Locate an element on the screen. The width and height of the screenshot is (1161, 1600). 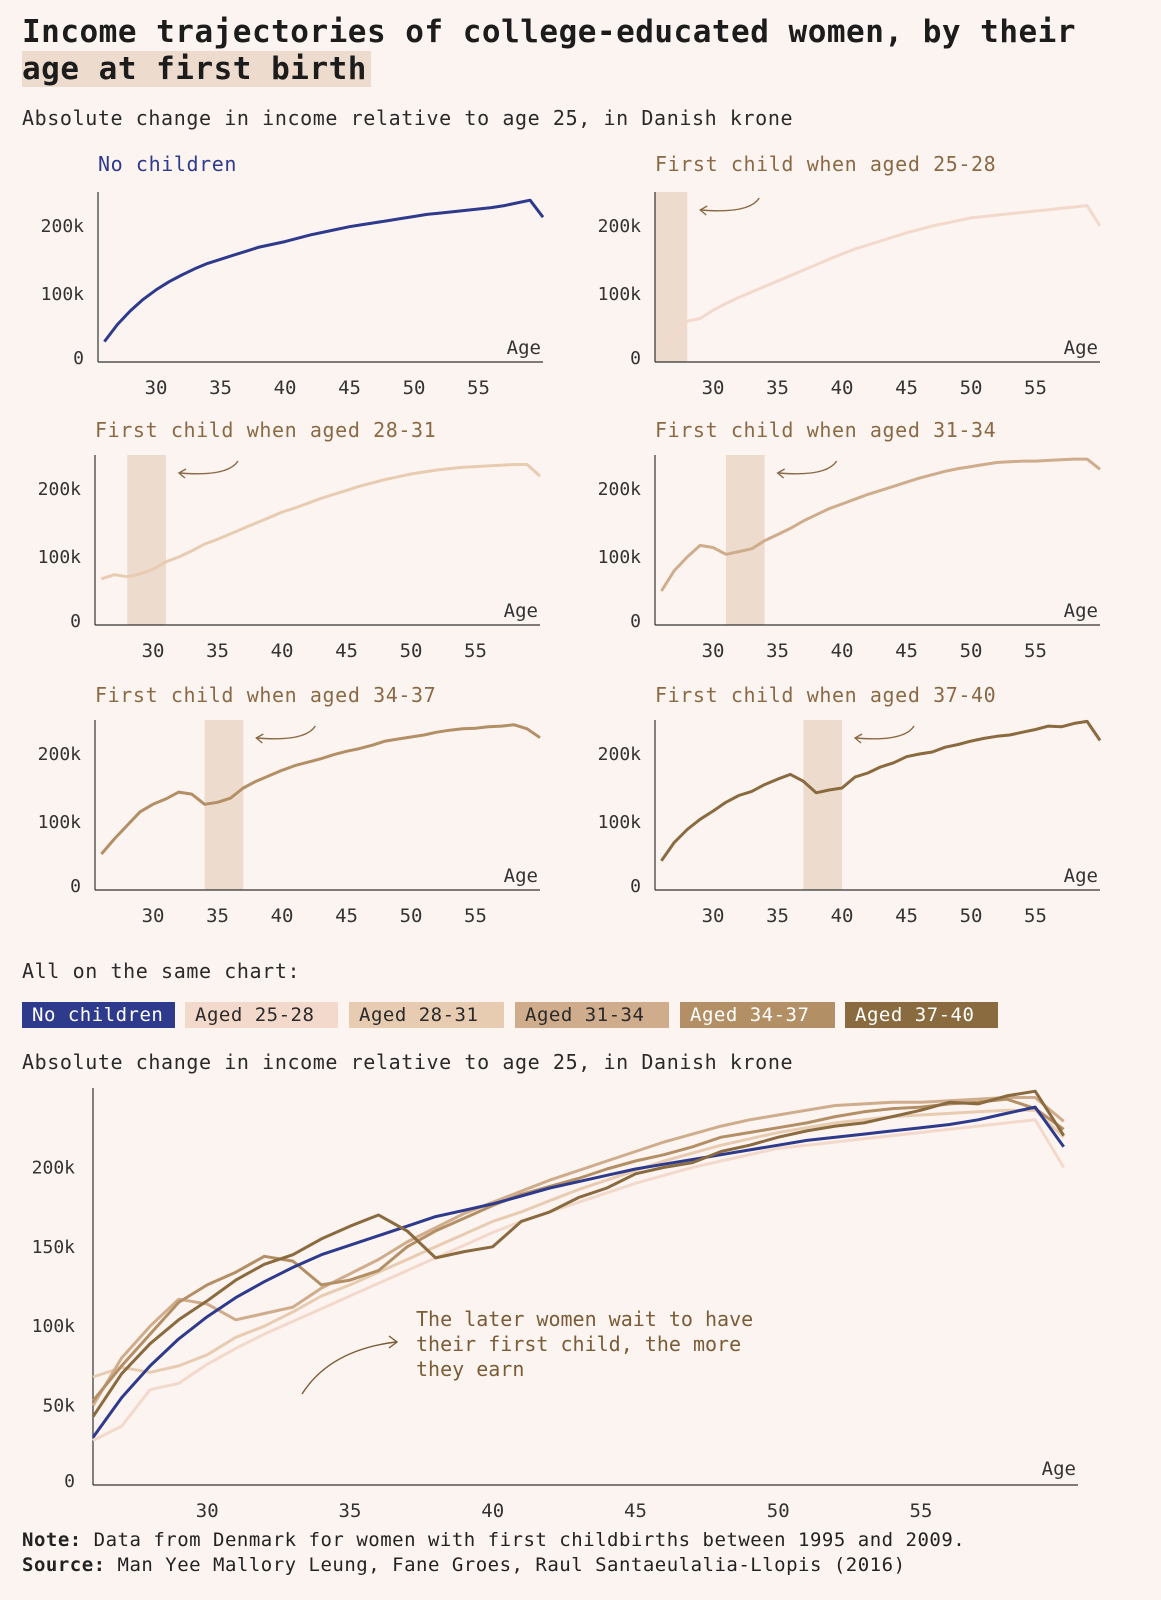
annotation-arrow-head is located at coordinates (393, 1342).